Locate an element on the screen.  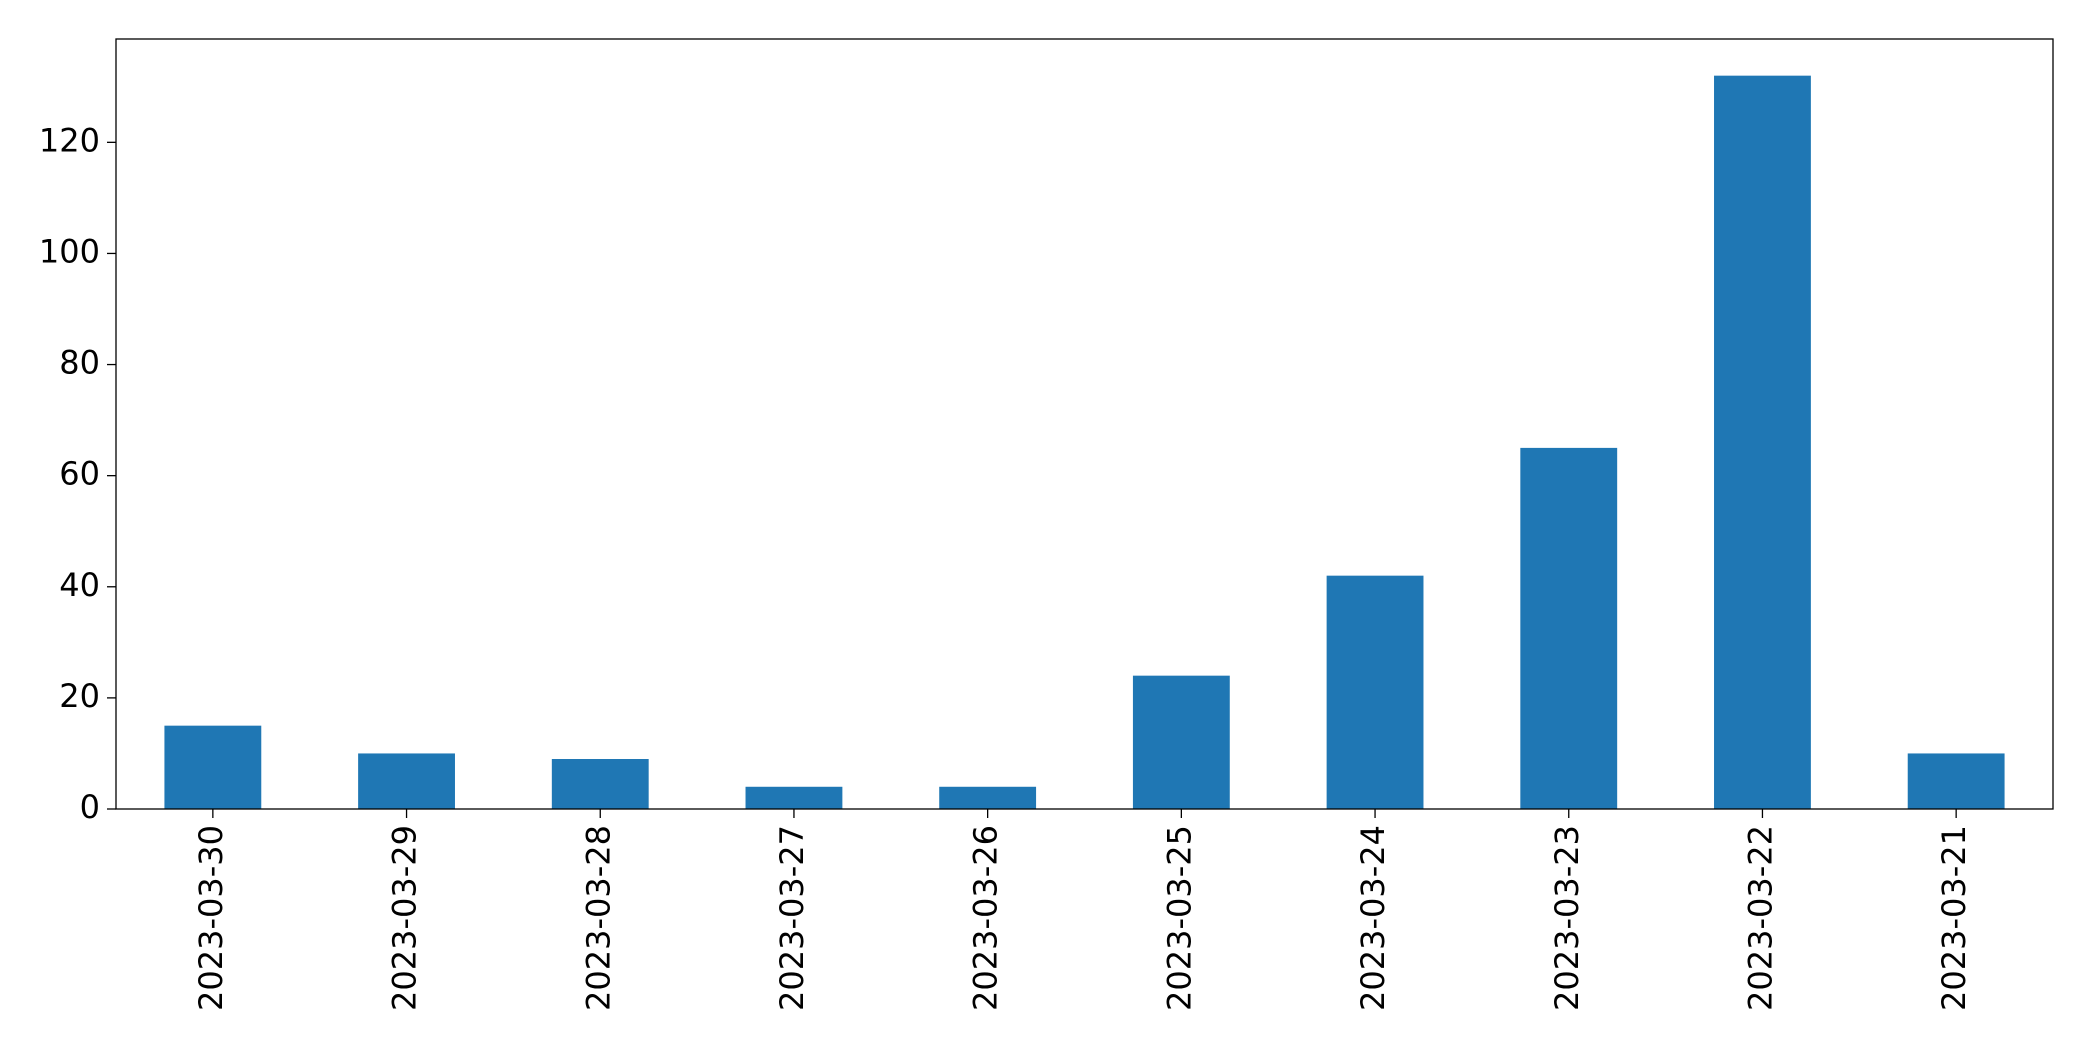
y-tick-label: 0 is located at coordinates (90, 807).